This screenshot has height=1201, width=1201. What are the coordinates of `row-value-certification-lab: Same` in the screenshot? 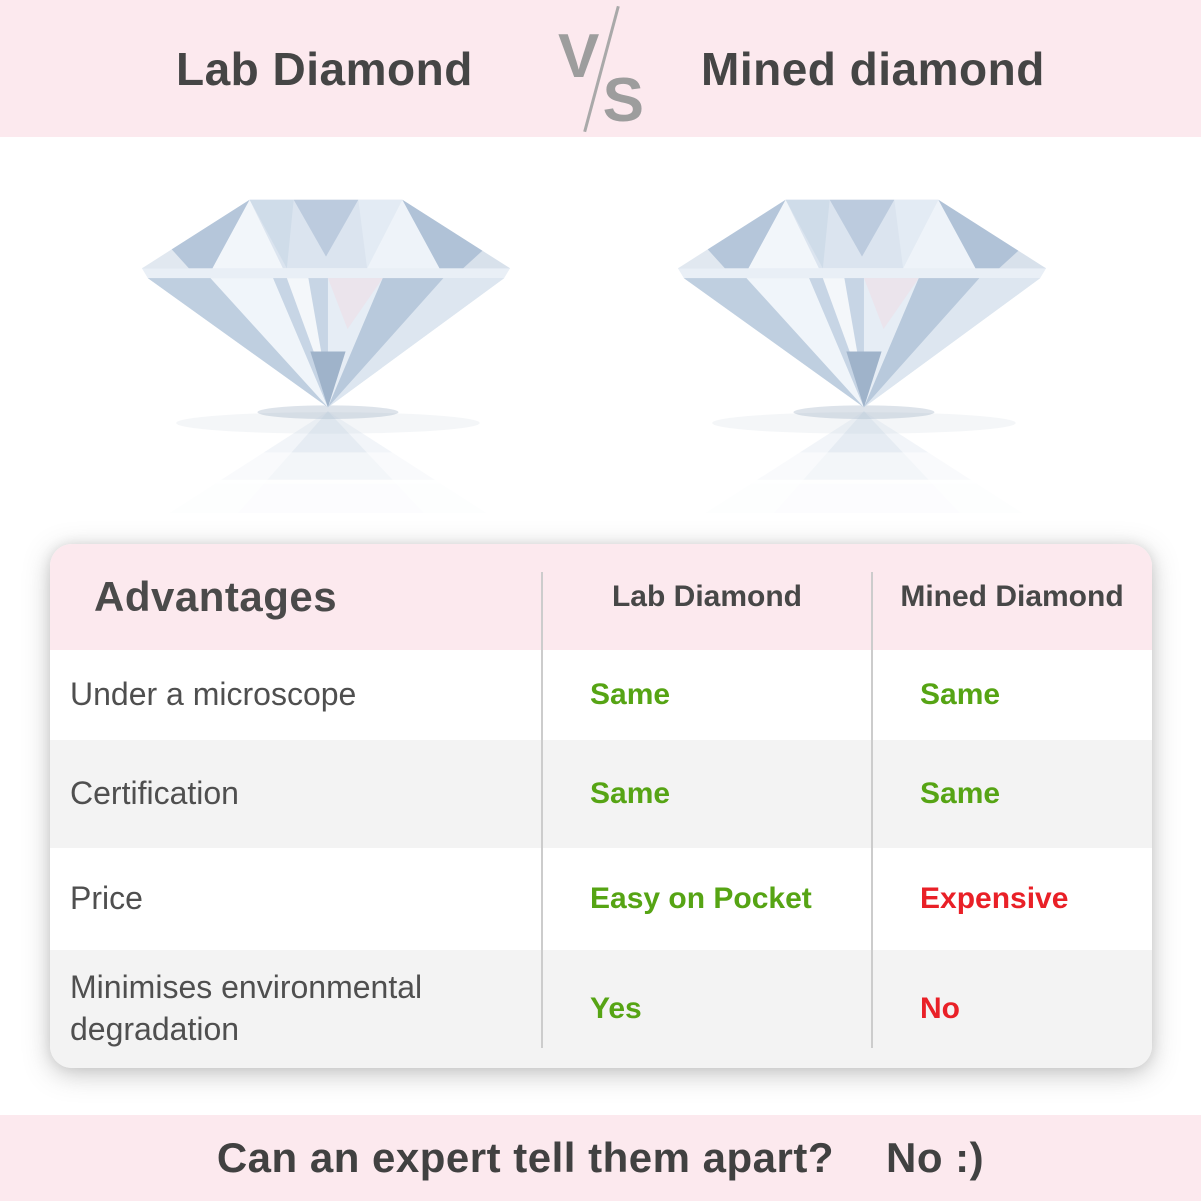 It's located at (707, 794).